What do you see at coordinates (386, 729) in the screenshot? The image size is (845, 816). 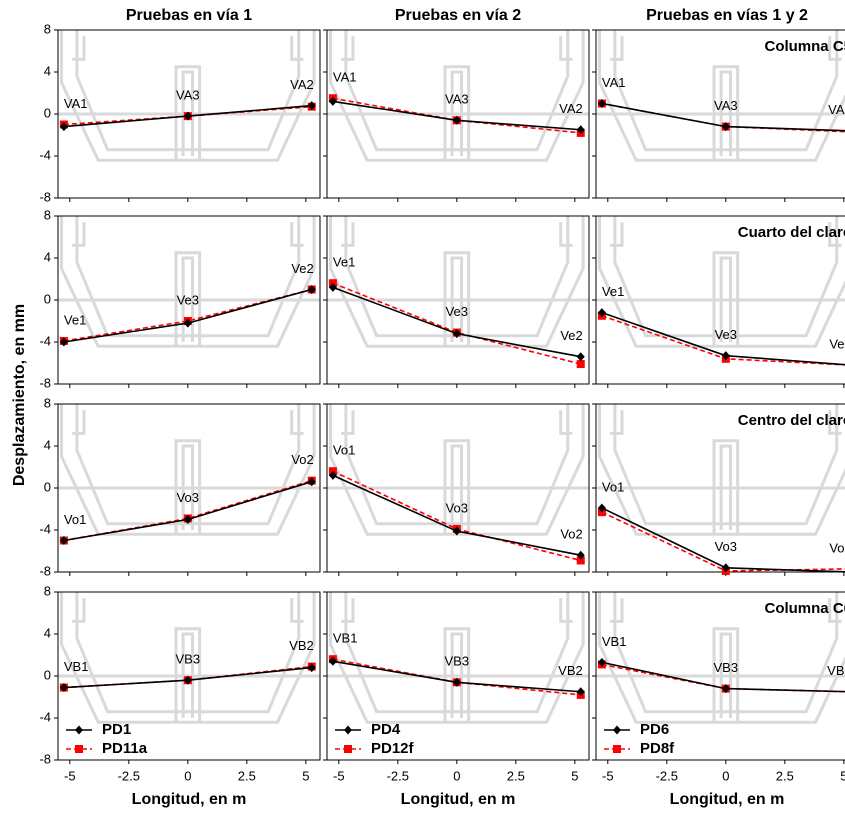 I see `legend-label: PD4` at bounding box center [386, 729].